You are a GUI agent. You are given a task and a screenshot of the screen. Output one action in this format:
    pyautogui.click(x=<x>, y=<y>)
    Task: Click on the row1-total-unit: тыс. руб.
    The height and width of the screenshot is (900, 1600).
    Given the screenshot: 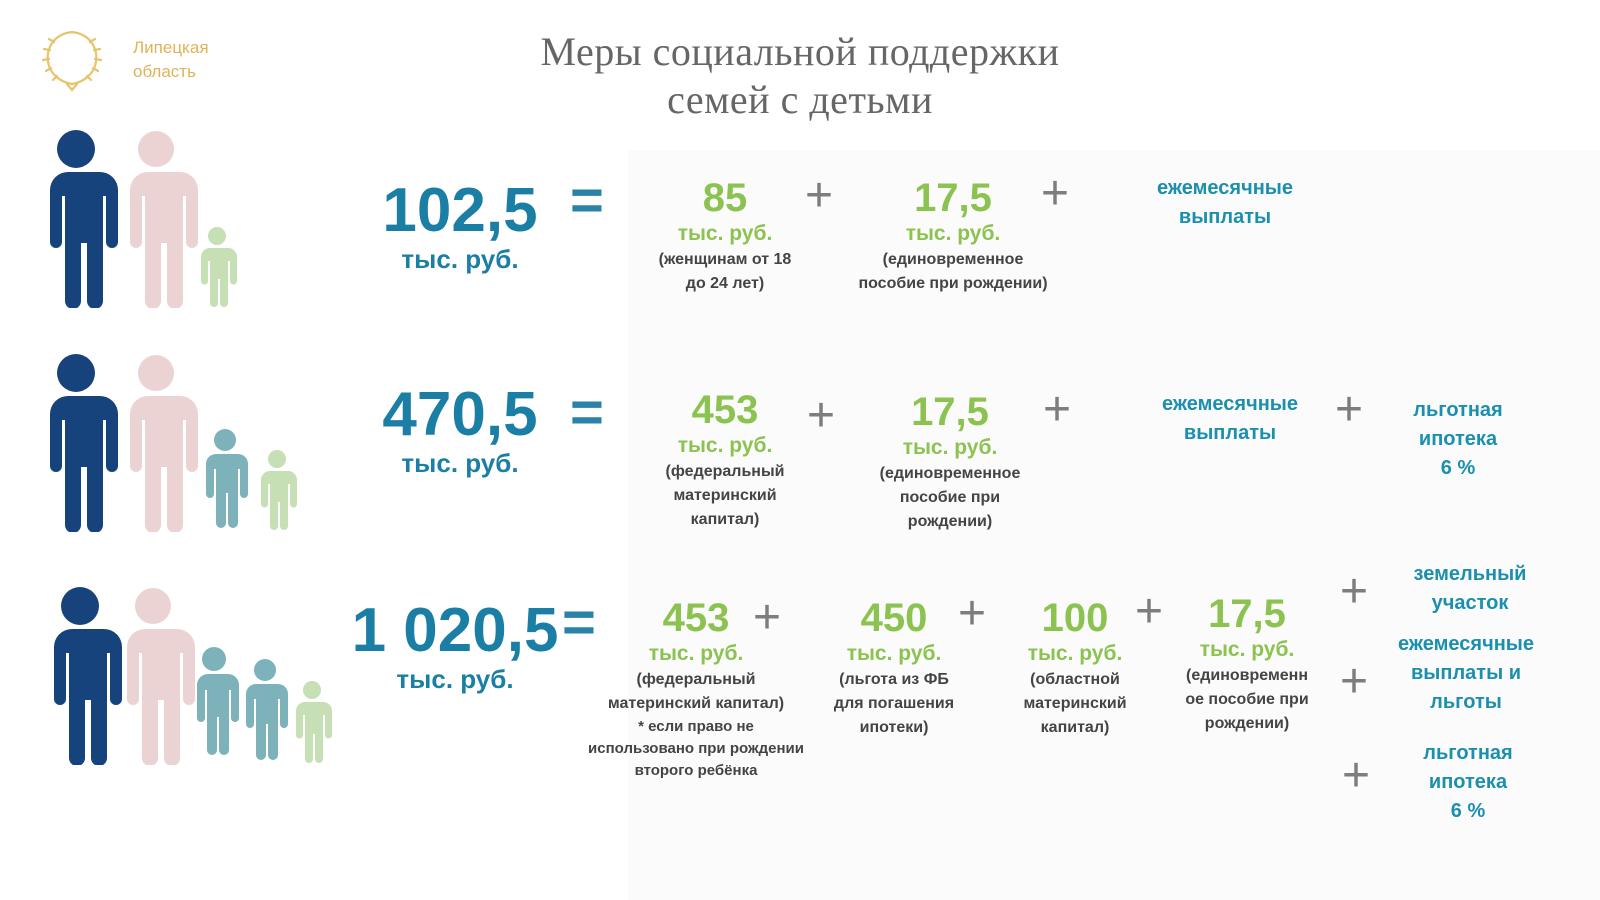 What is the action you would take?
    pyautogui.click(x=460, y=259)
    